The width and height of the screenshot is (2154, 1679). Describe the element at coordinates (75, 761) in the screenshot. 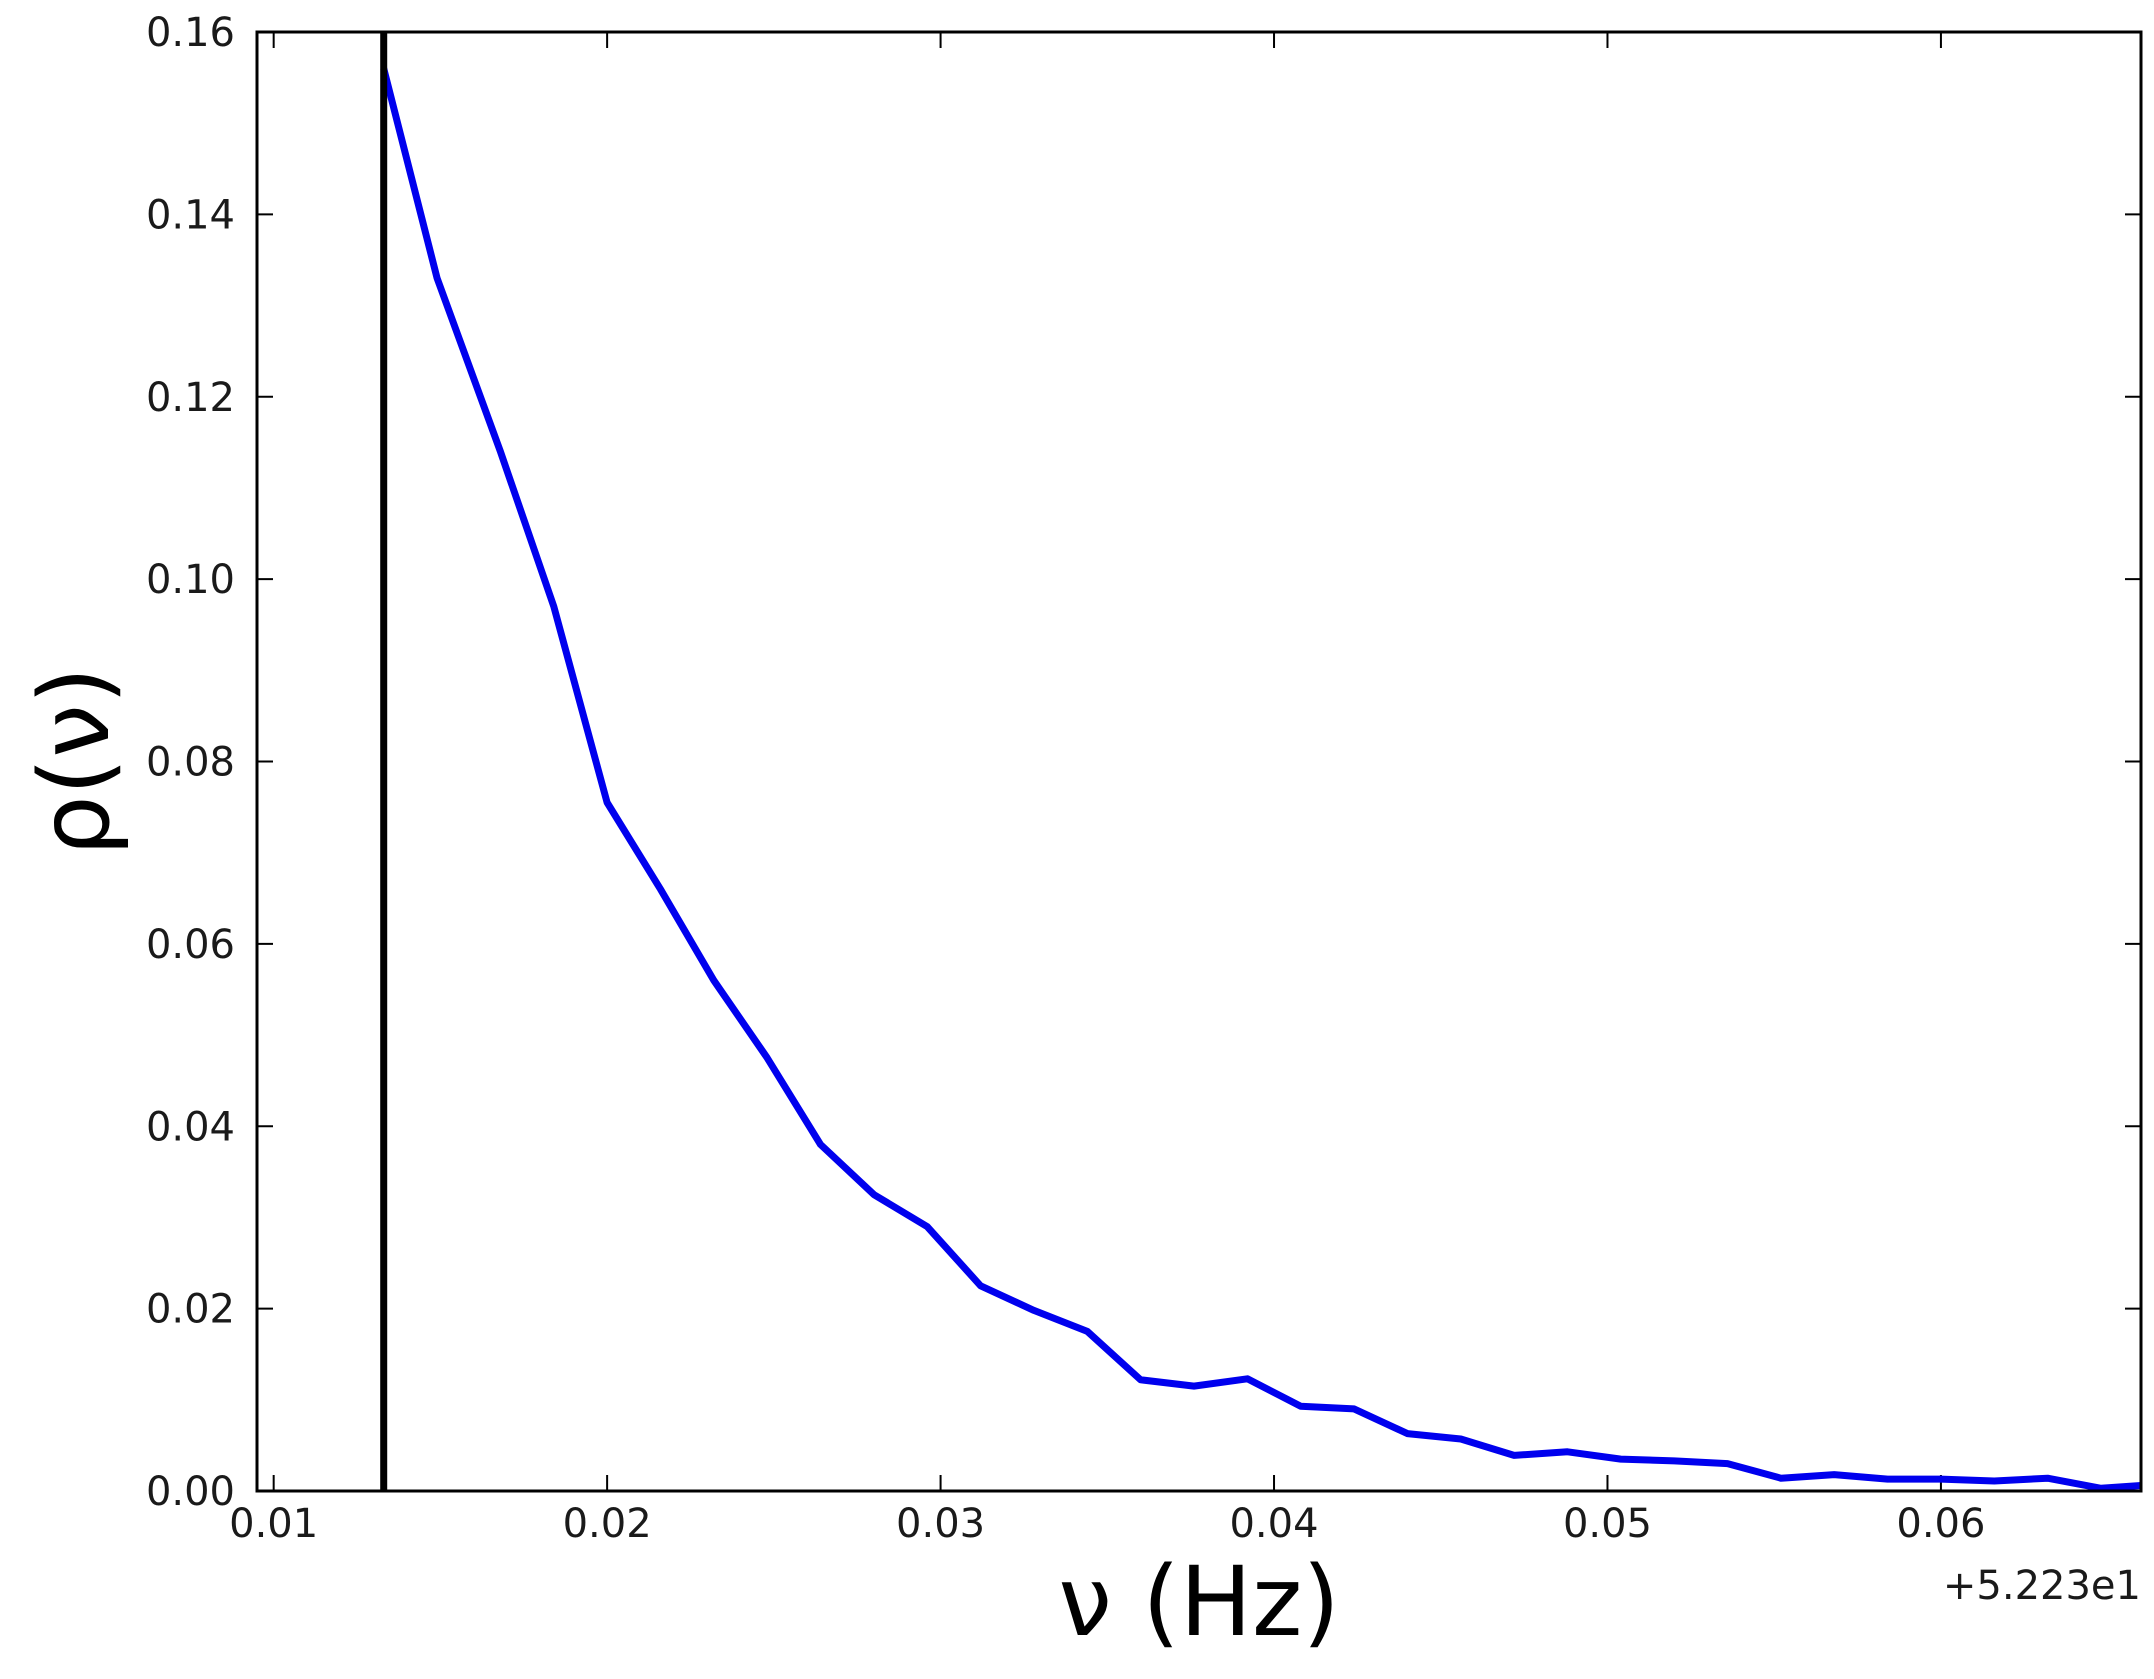

I see `y-axis-label: ρ(ν)` at that location.